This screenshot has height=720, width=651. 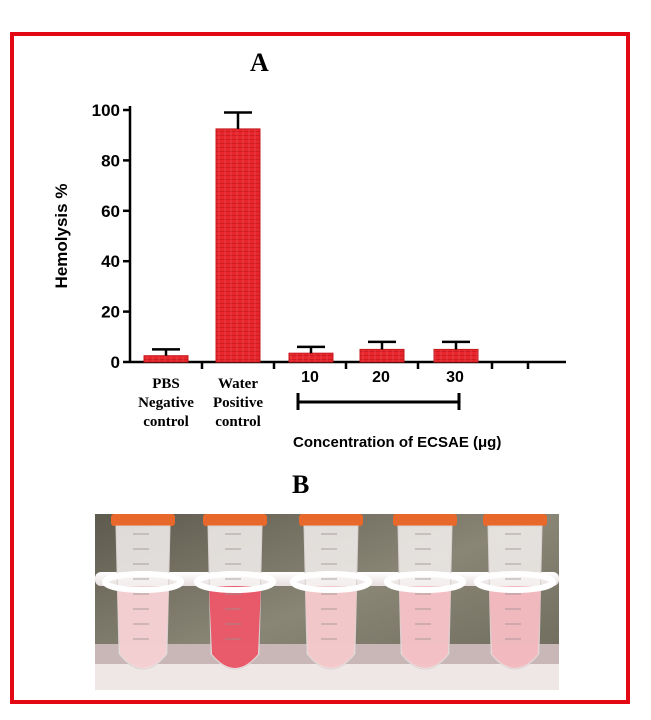 I want to click on y-tick-label: 20, so click(x=110, y=312).